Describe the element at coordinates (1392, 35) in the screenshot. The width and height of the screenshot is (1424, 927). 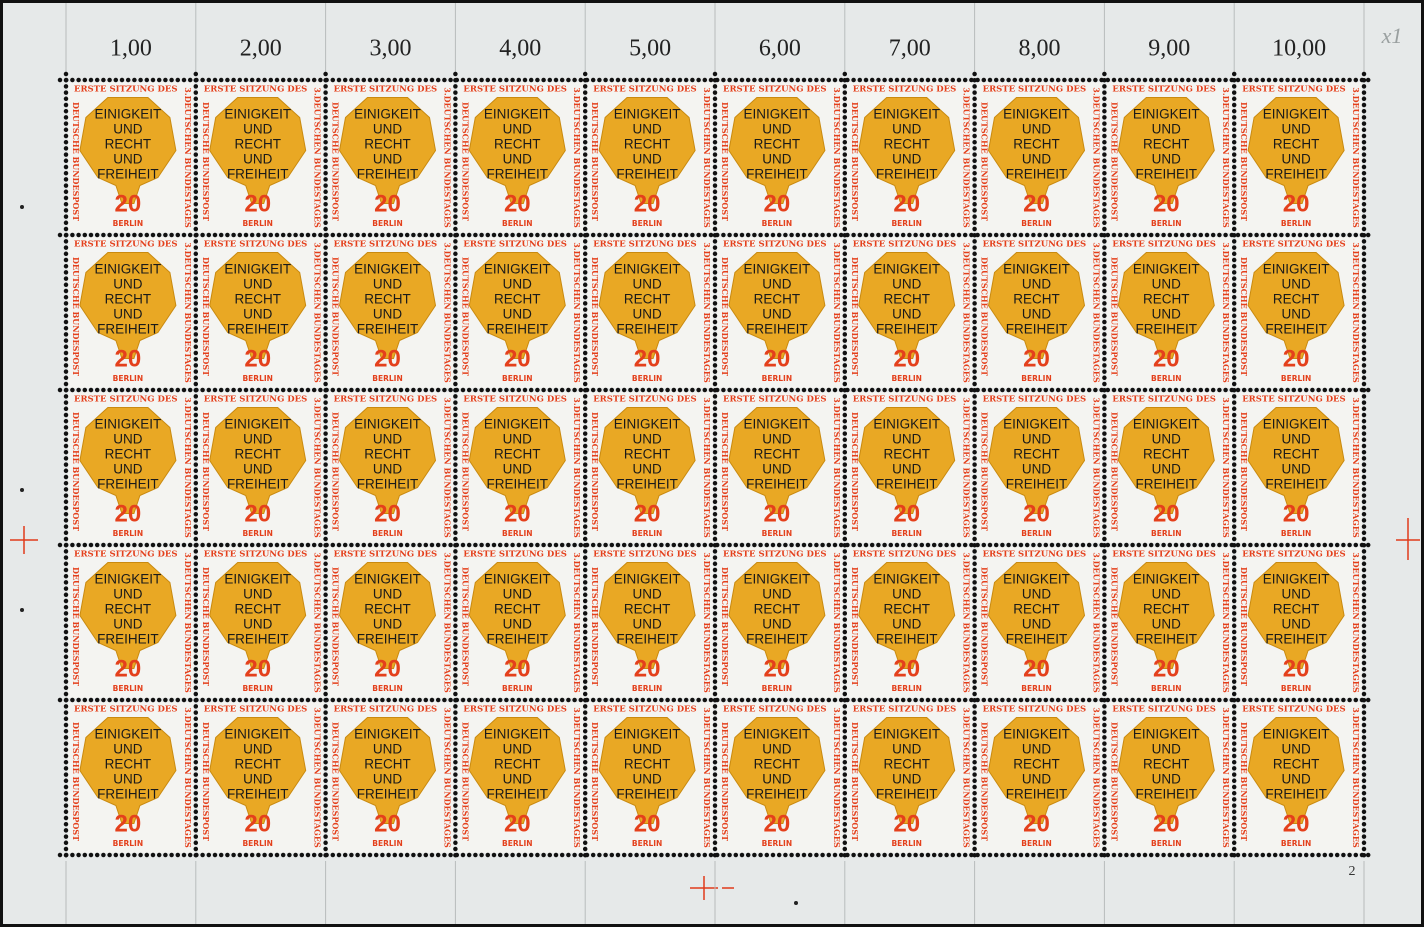
I see `corner-mark: x1` at that location.